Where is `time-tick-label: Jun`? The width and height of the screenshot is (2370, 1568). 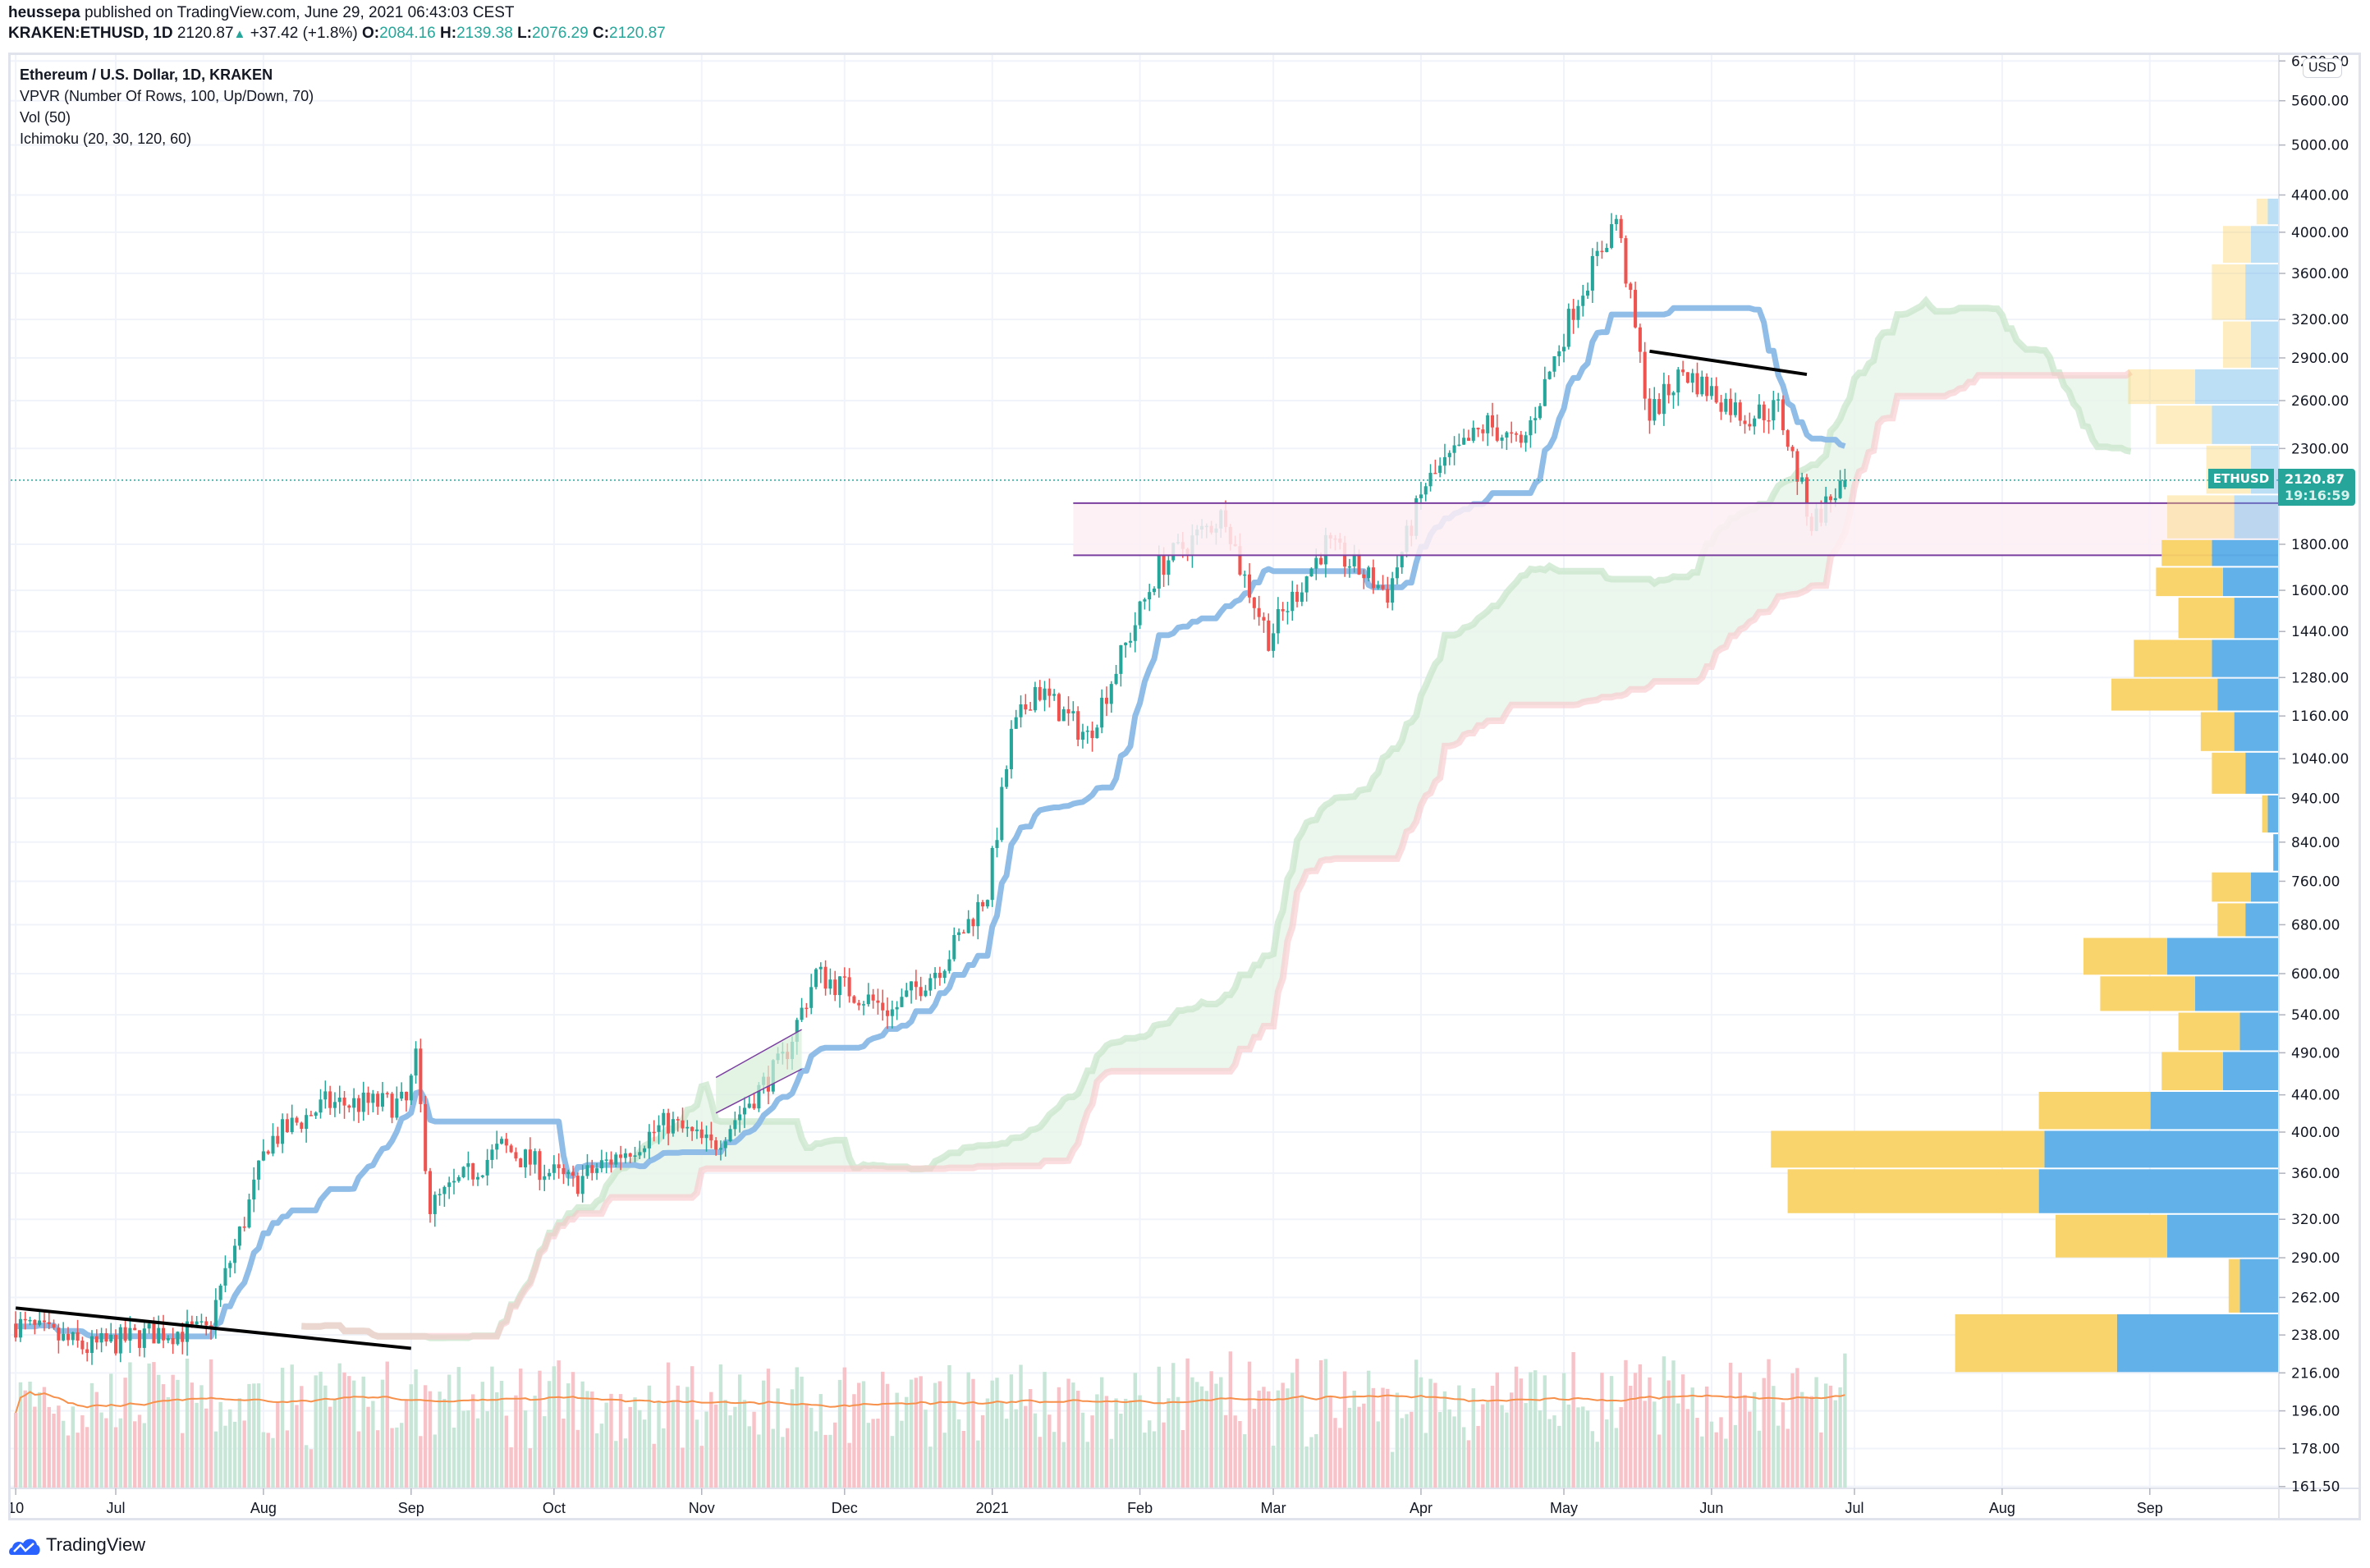
time-tick-label: Jun is located at coordinates (1711, 1508).